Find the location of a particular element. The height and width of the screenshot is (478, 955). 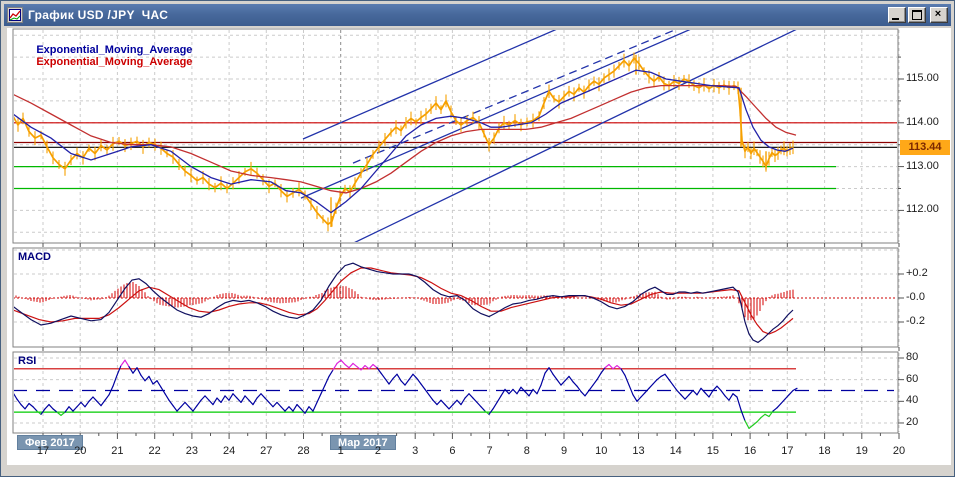

macd-signal-line is located at coordinates (404, 301).